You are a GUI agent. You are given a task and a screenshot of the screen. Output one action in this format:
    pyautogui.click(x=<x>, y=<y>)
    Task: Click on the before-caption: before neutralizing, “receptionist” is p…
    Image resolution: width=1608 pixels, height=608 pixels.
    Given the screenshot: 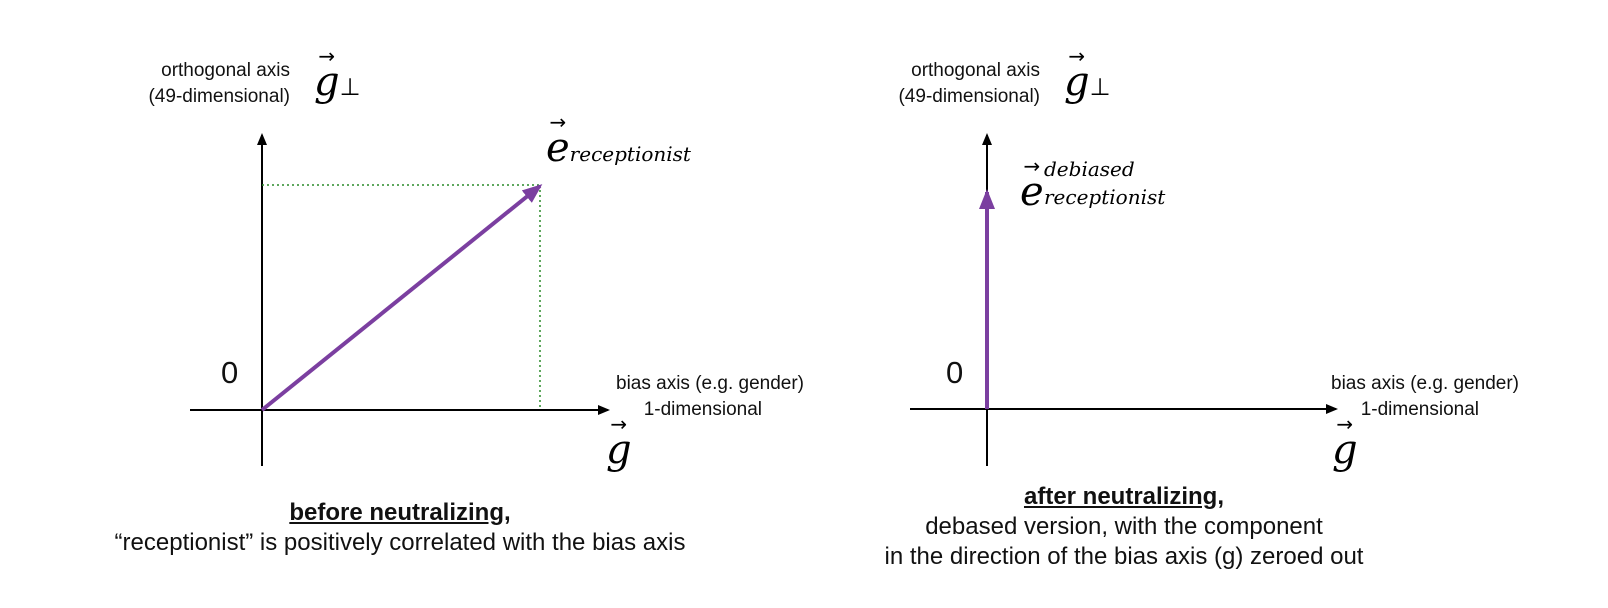 What is the action you would take?
    pyautogui.click(x=400, y=528)
    